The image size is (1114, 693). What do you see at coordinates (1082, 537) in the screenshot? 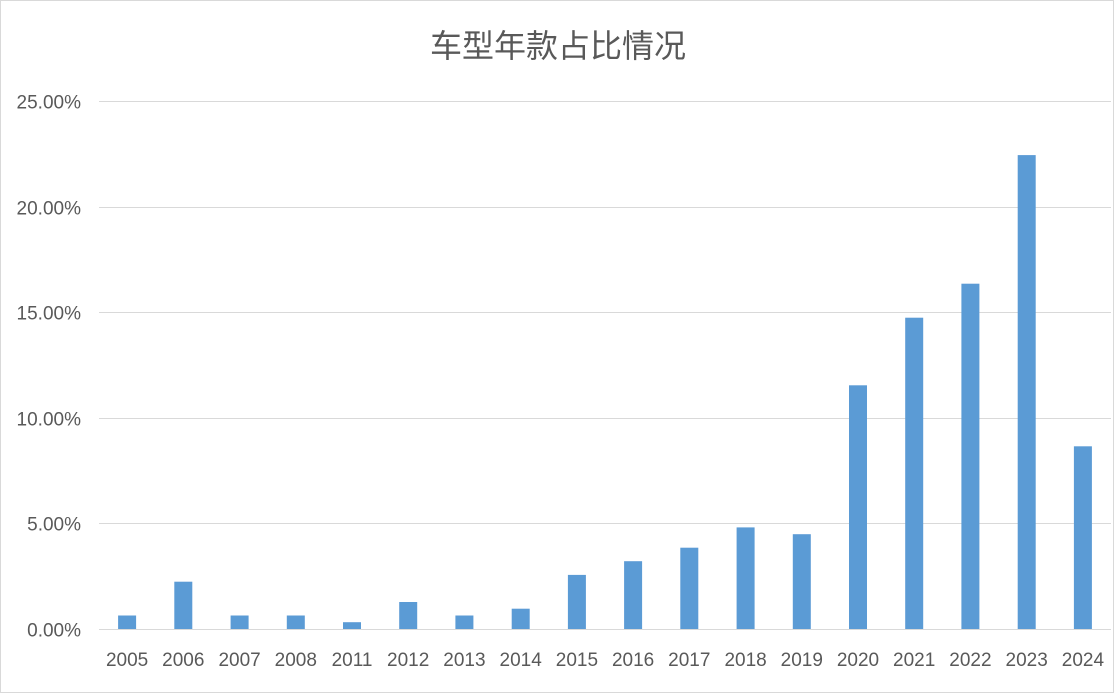
I see `bar-2024` at bounding box center [1082, 537].